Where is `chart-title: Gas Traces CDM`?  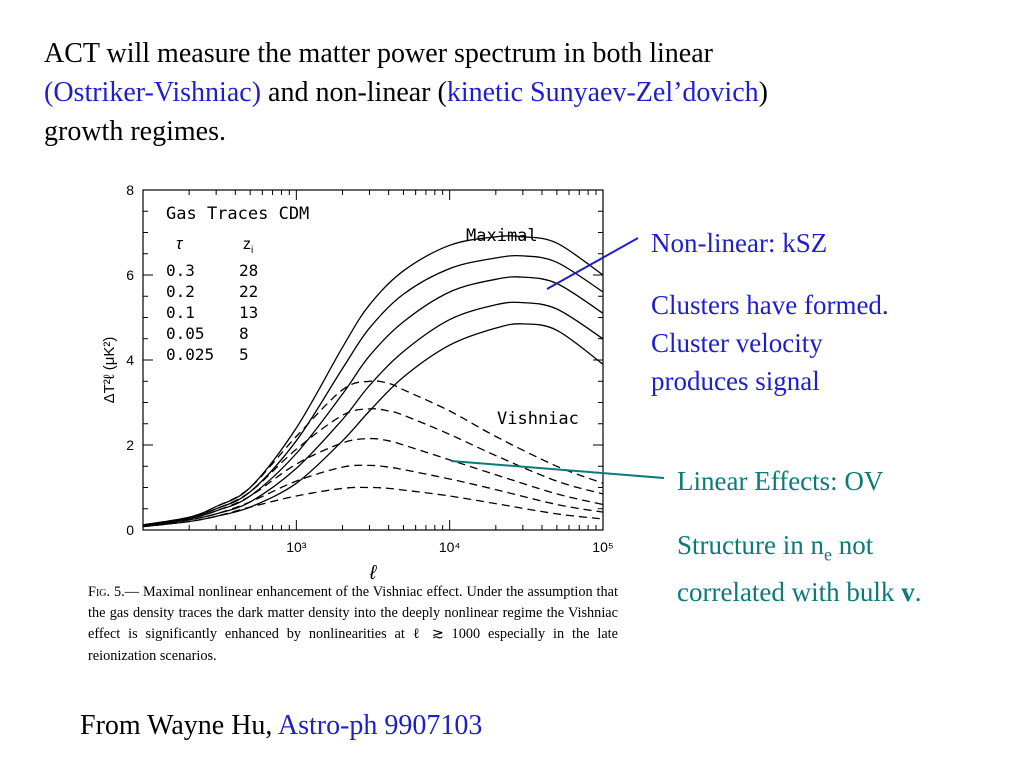
chart-title: Gas Traces CDM is located at coordinates (237, 214).